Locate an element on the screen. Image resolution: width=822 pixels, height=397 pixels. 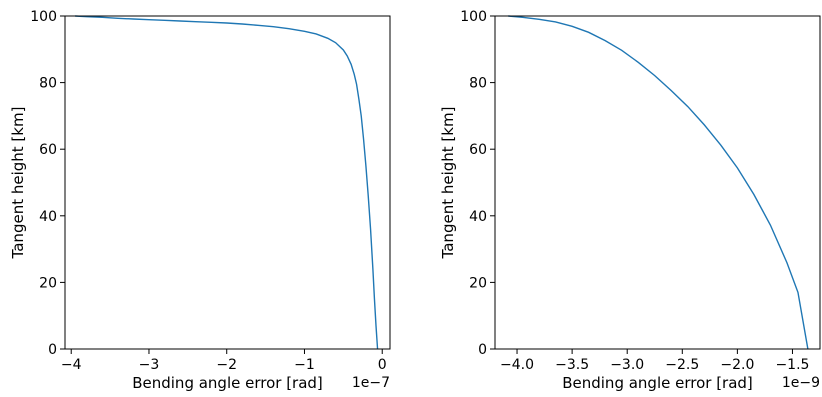
x-tick-label: 0 is located at coordinates (382, 365).